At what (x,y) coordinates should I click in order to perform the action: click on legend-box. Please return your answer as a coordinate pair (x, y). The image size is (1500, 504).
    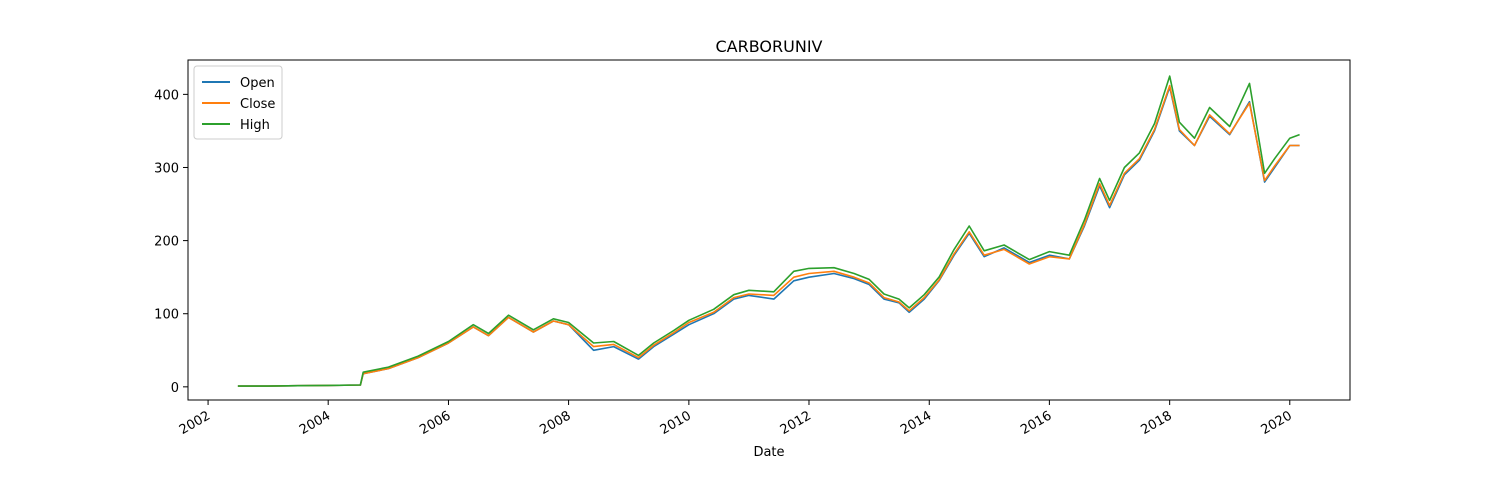
    Looking at the image, I should click on (238, 102).